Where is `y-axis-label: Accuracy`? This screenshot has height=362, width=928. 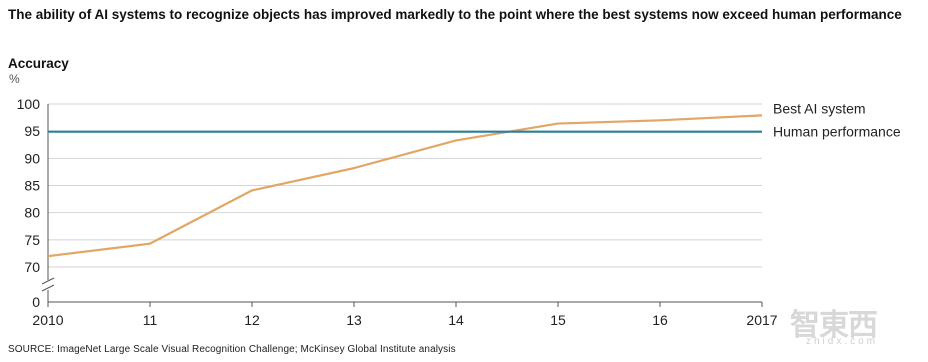 y-axis-label: Accuracy is located at coordinates (38, 63).